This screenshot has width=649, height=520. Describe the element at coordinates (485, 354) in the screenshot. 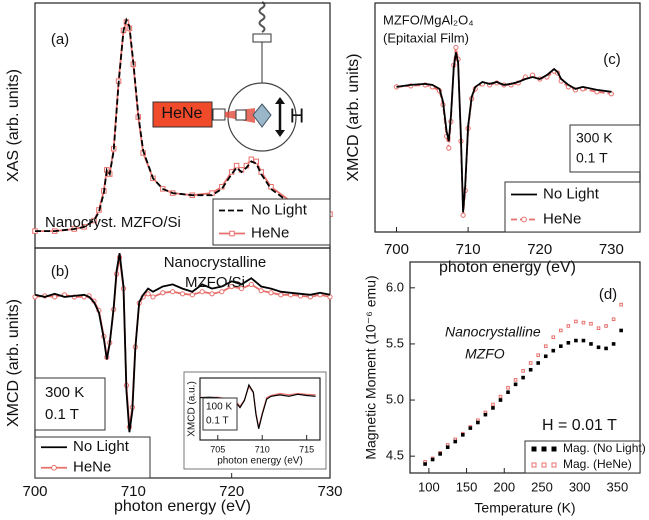

I see `annotation: MZFO` at that location.